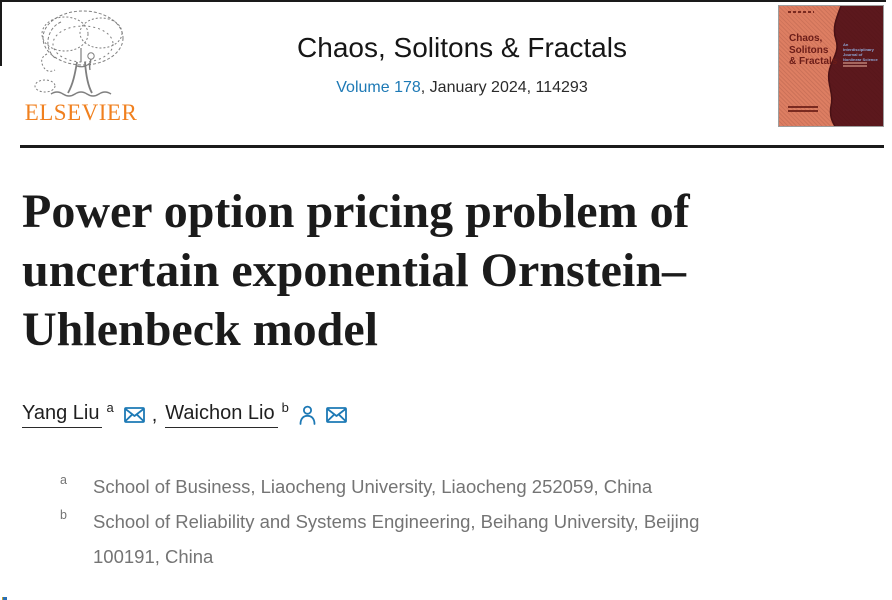  Describe the element at coordinates (63, 480) in the screenshot. I see `affiliation-sup: a` at that location.